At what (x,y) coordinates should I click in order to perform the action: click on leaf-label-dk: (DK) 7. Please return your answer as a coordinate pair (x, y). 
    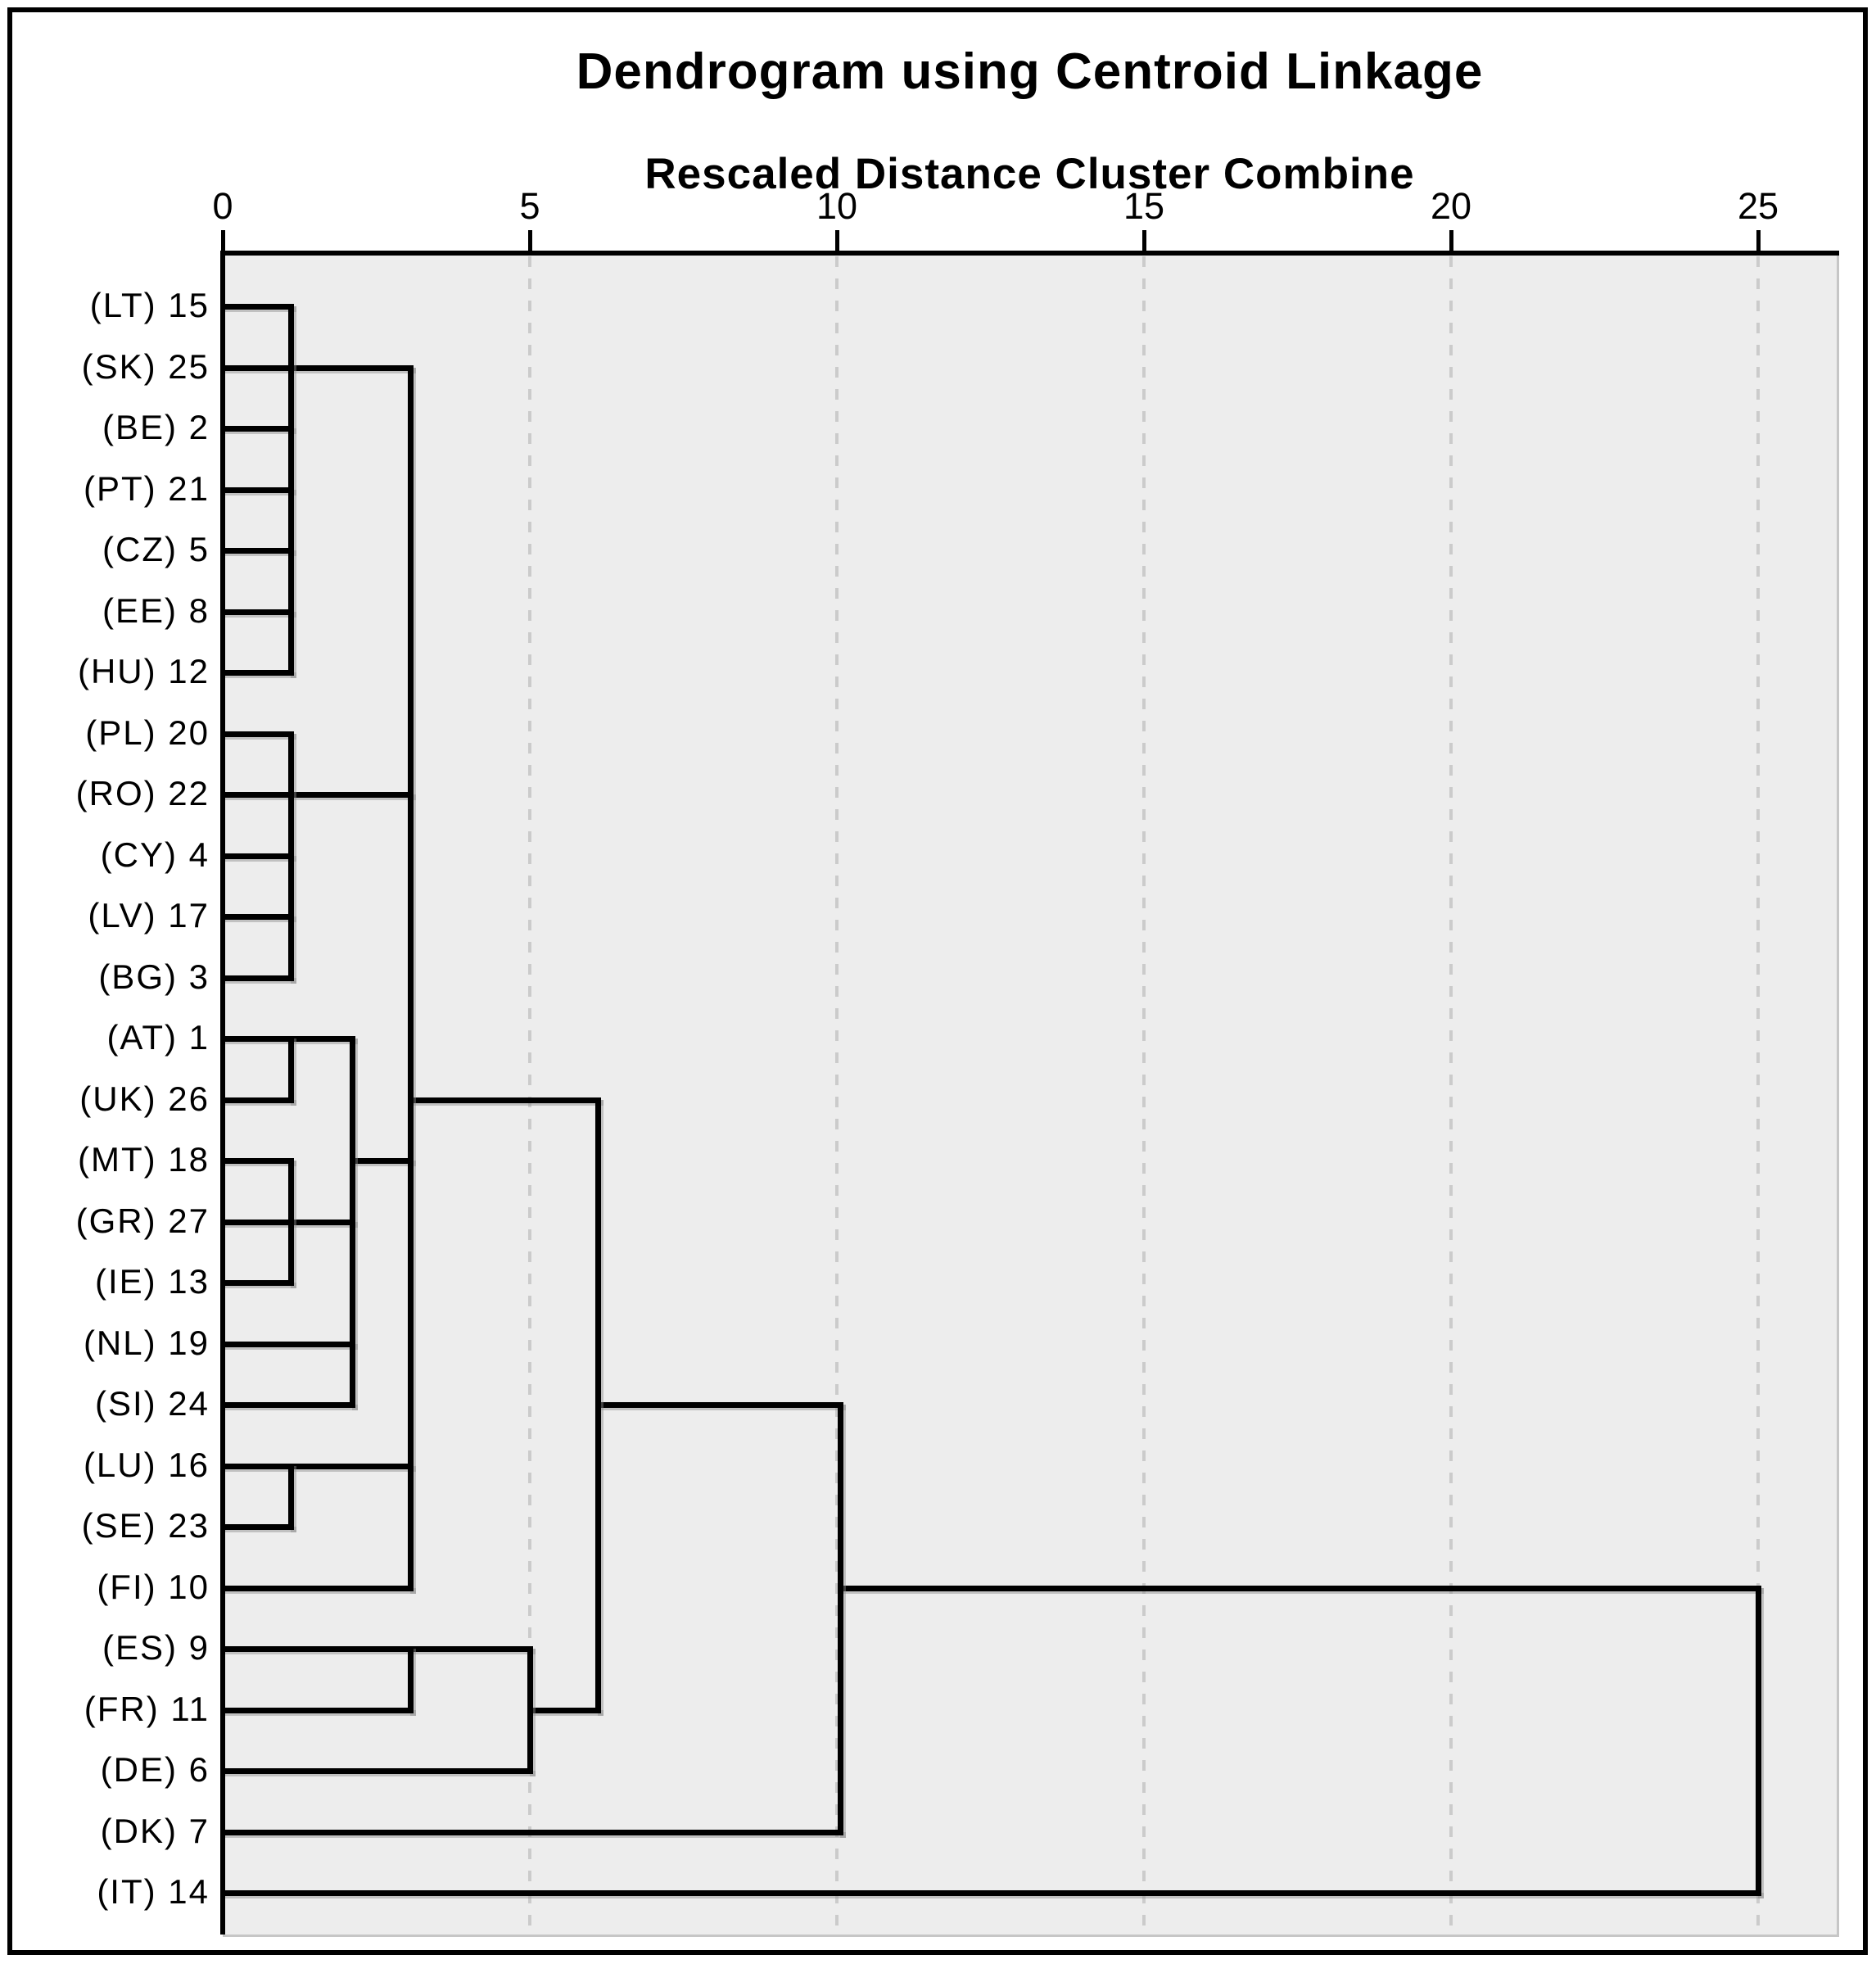
    Looking at the image, I should click on (155, 1831).